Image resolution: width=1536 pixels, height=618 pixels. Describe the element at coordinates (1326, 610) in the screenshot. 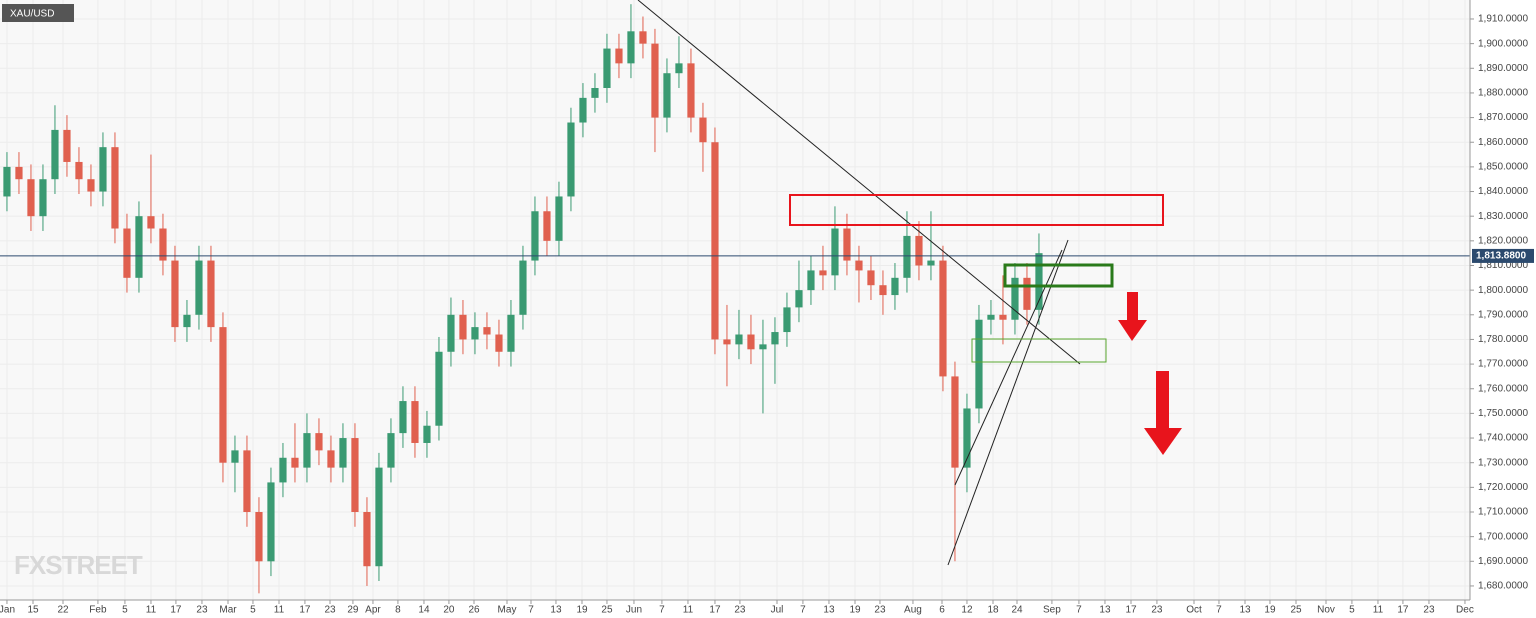

I see `x-tick-label: Nov` at that location.